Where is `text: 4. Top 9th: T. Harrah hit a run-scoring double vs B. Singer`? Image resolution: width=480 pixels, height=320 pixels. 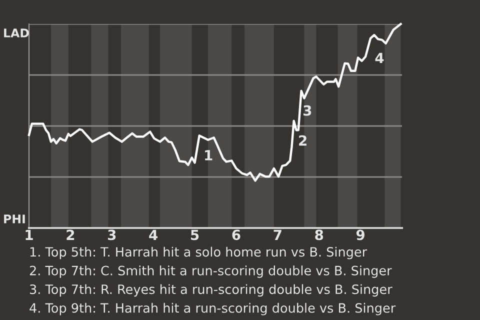 text: 4. Top 9th: T. Harrah hit a run-scoring double vs B. Singer is located at coordinates (213, 309).